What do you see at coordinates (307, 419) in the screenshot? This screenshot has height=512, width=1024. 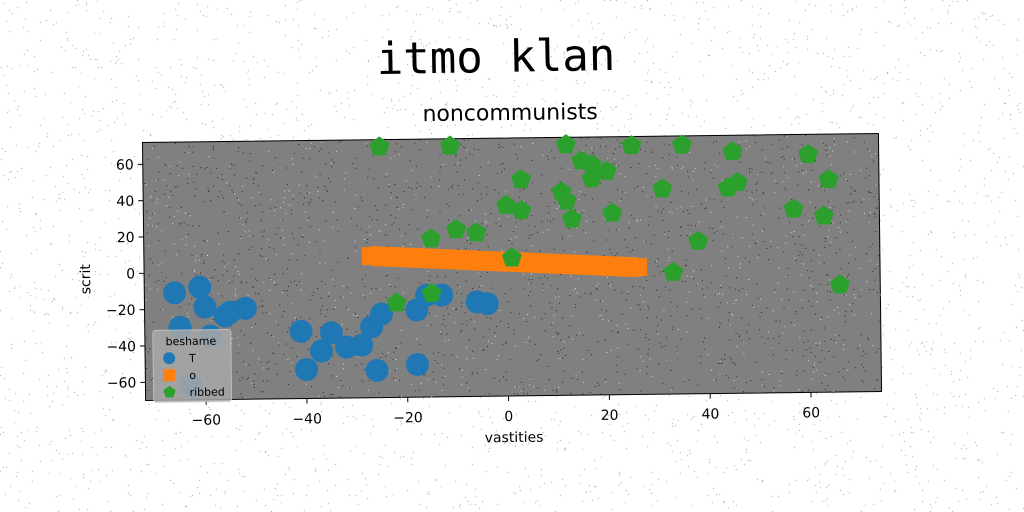 I see `x-tick-label: −40` at bounding box center [307, 419].